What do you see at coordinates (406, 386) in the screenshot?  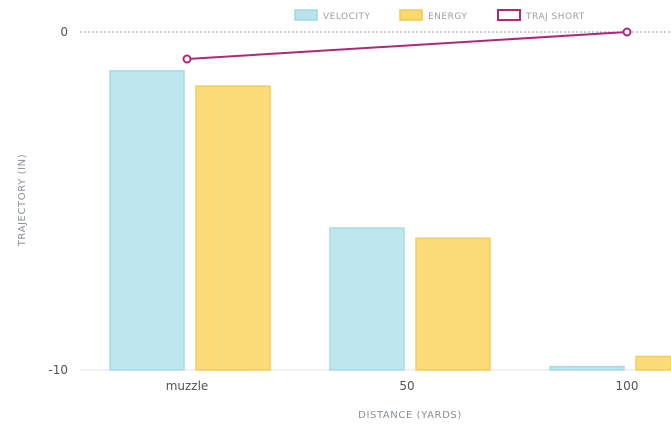 I see `x-tick-label-1: 50` at bounding box center [406, 386].